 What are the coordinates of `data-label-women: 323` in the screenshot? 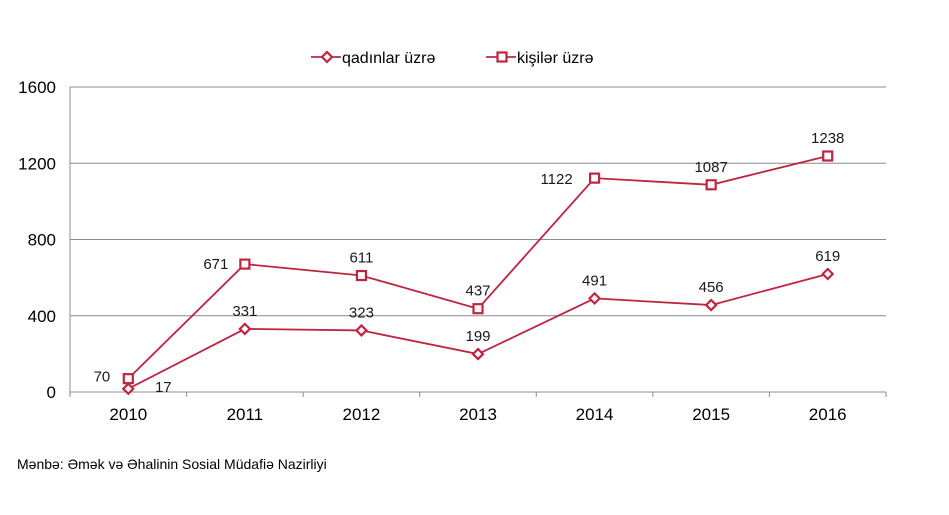 It's located at (361, 312).